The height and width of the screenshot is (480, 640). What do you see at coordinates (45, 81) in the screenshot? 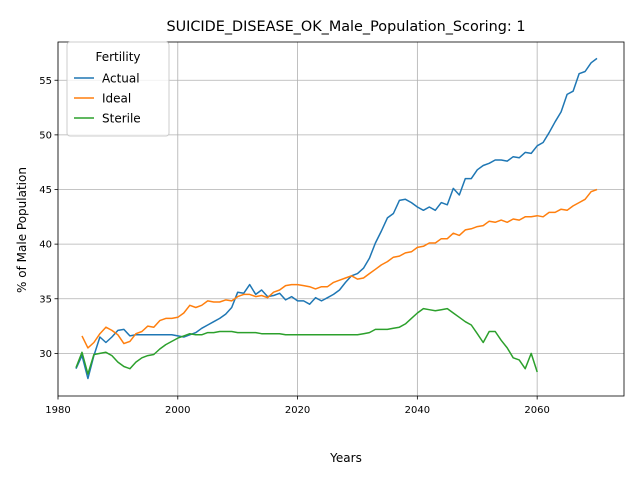
I see `y-tick-label: 55` at bounding box center [45, 81].